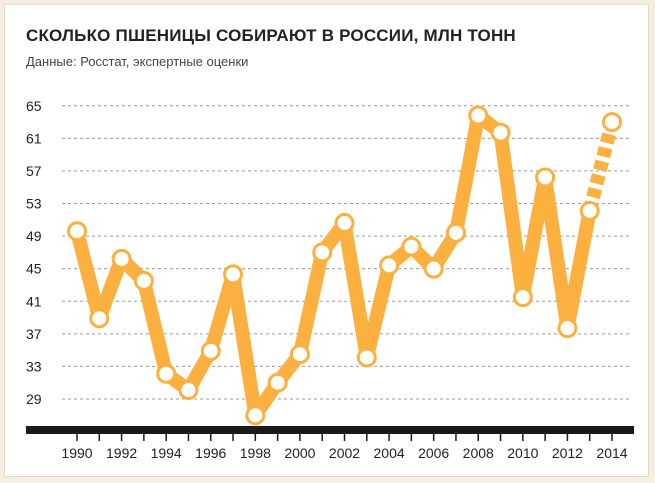 This screenshot has width=655, height=483. Describe the element at coordinates (389, 453) in the screenshot. I see `x-tick-label: 2004` at that location.